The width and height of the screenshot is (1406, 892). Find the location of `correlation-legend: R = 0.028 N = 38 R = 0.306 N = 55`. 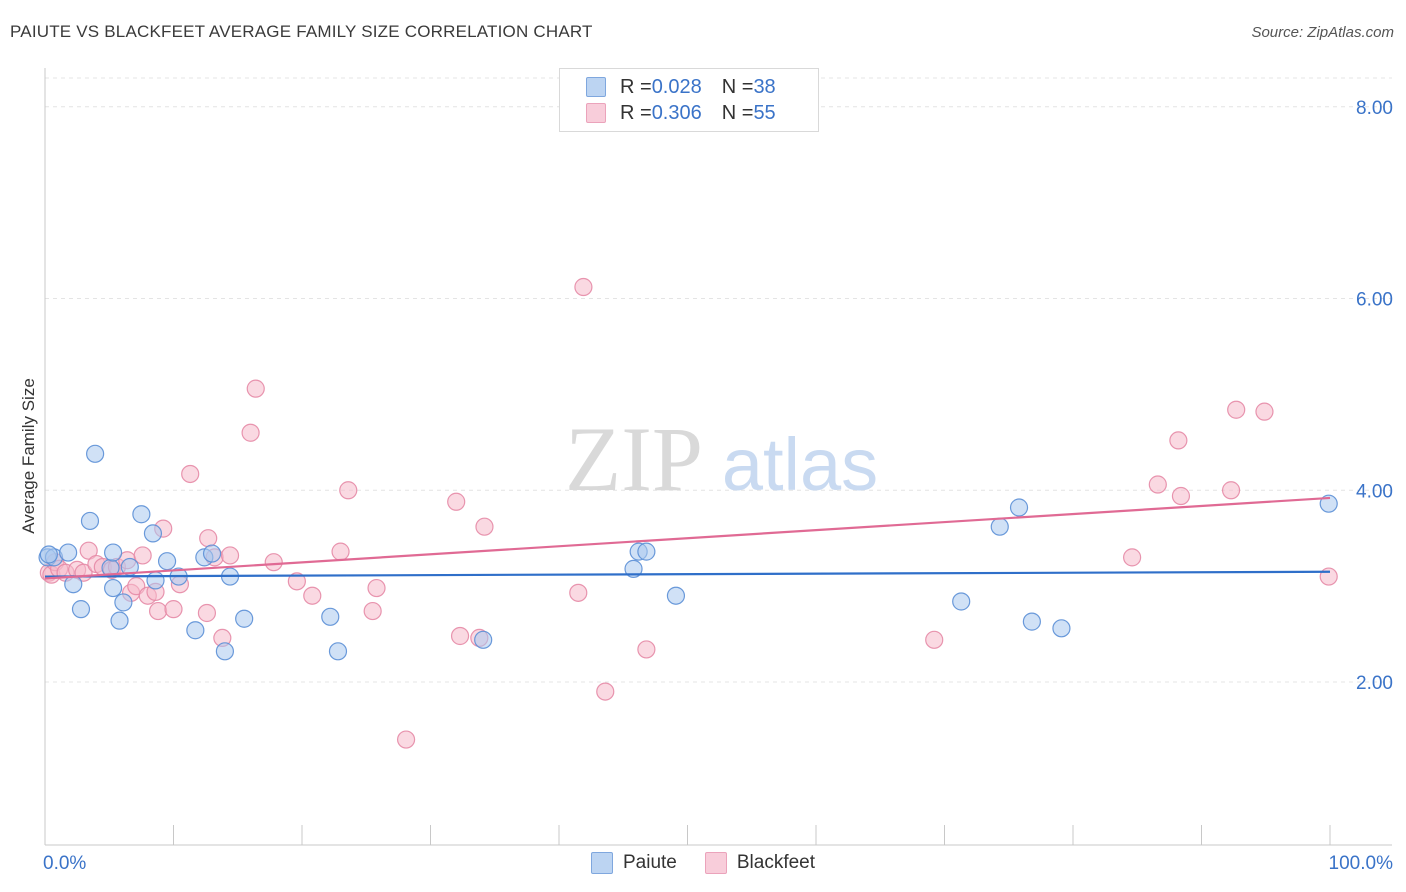

correlation-legend: R = 0.028 N = 38 R = 0.306 N = 55 is located at coordinates (689, 100).